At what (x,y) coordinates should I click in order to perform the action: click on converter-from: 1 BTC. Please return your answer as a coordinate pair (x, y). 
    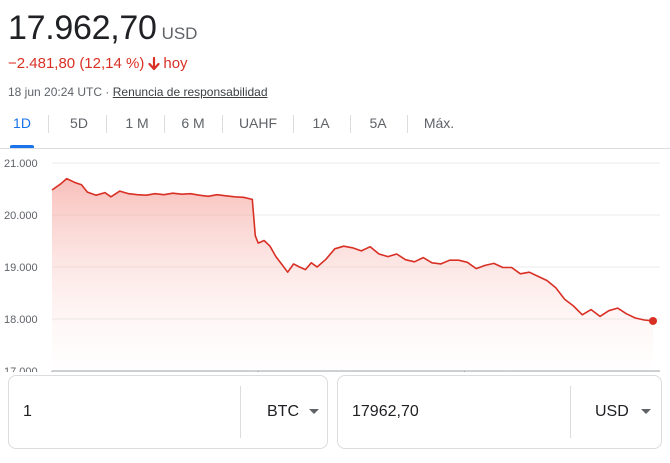
    Looking at the image, I should click on (168, 412).